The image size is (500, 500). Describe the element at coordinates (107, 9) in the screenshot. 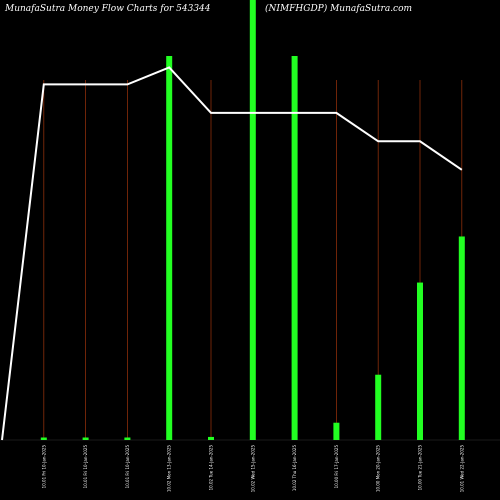

I see `chart-title: MunafaSutra Money Flow Charts for 543344` at that location.